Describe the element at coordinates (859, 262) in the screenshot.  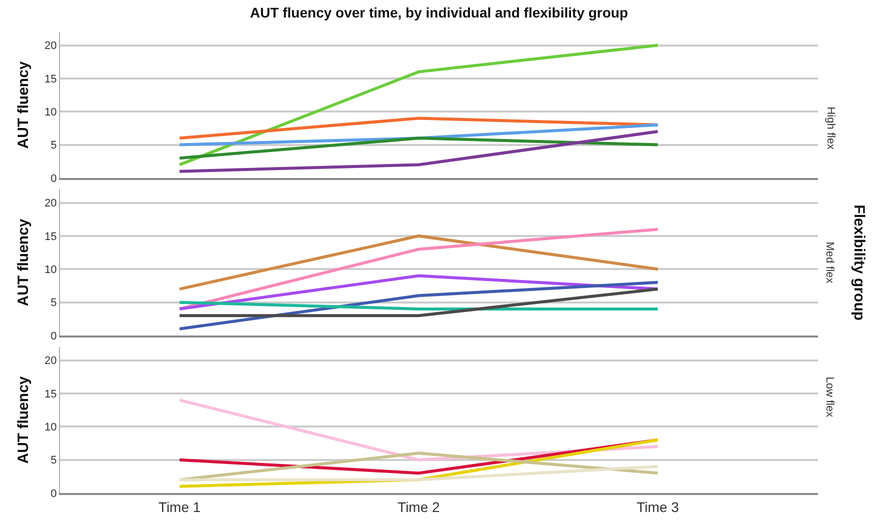
I see `text: Flexibility group` at that location.